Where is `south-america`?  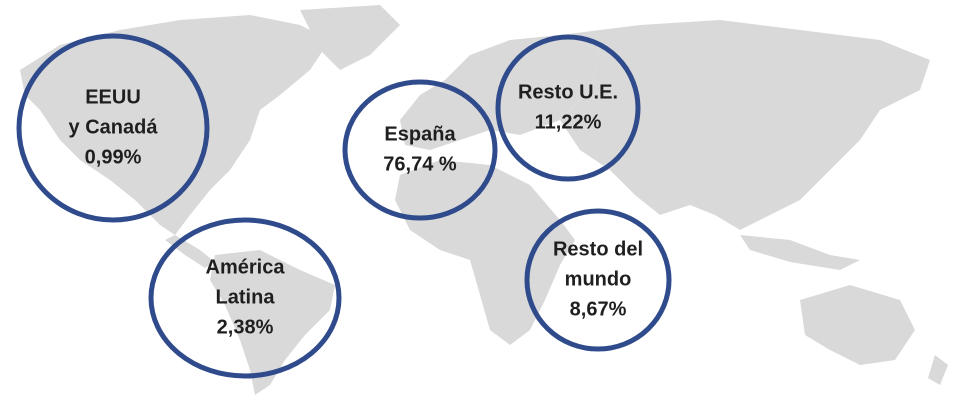
south-america is located at coordinates (272, 322).